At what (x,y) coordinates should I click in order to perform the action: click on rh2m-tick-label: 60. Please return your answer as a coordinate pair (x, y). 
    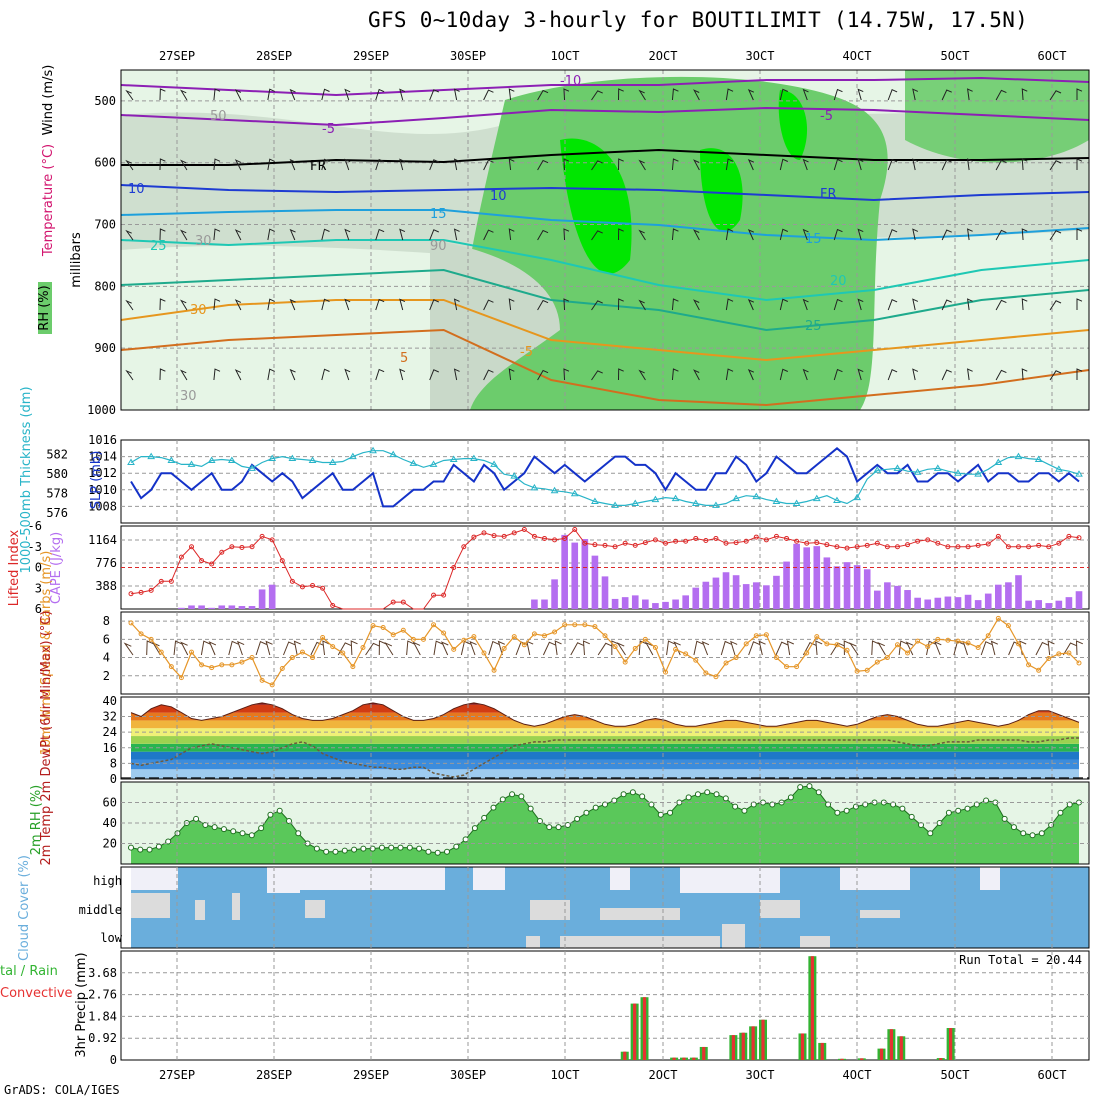
    Looking at the image, I should click on (110, 803).